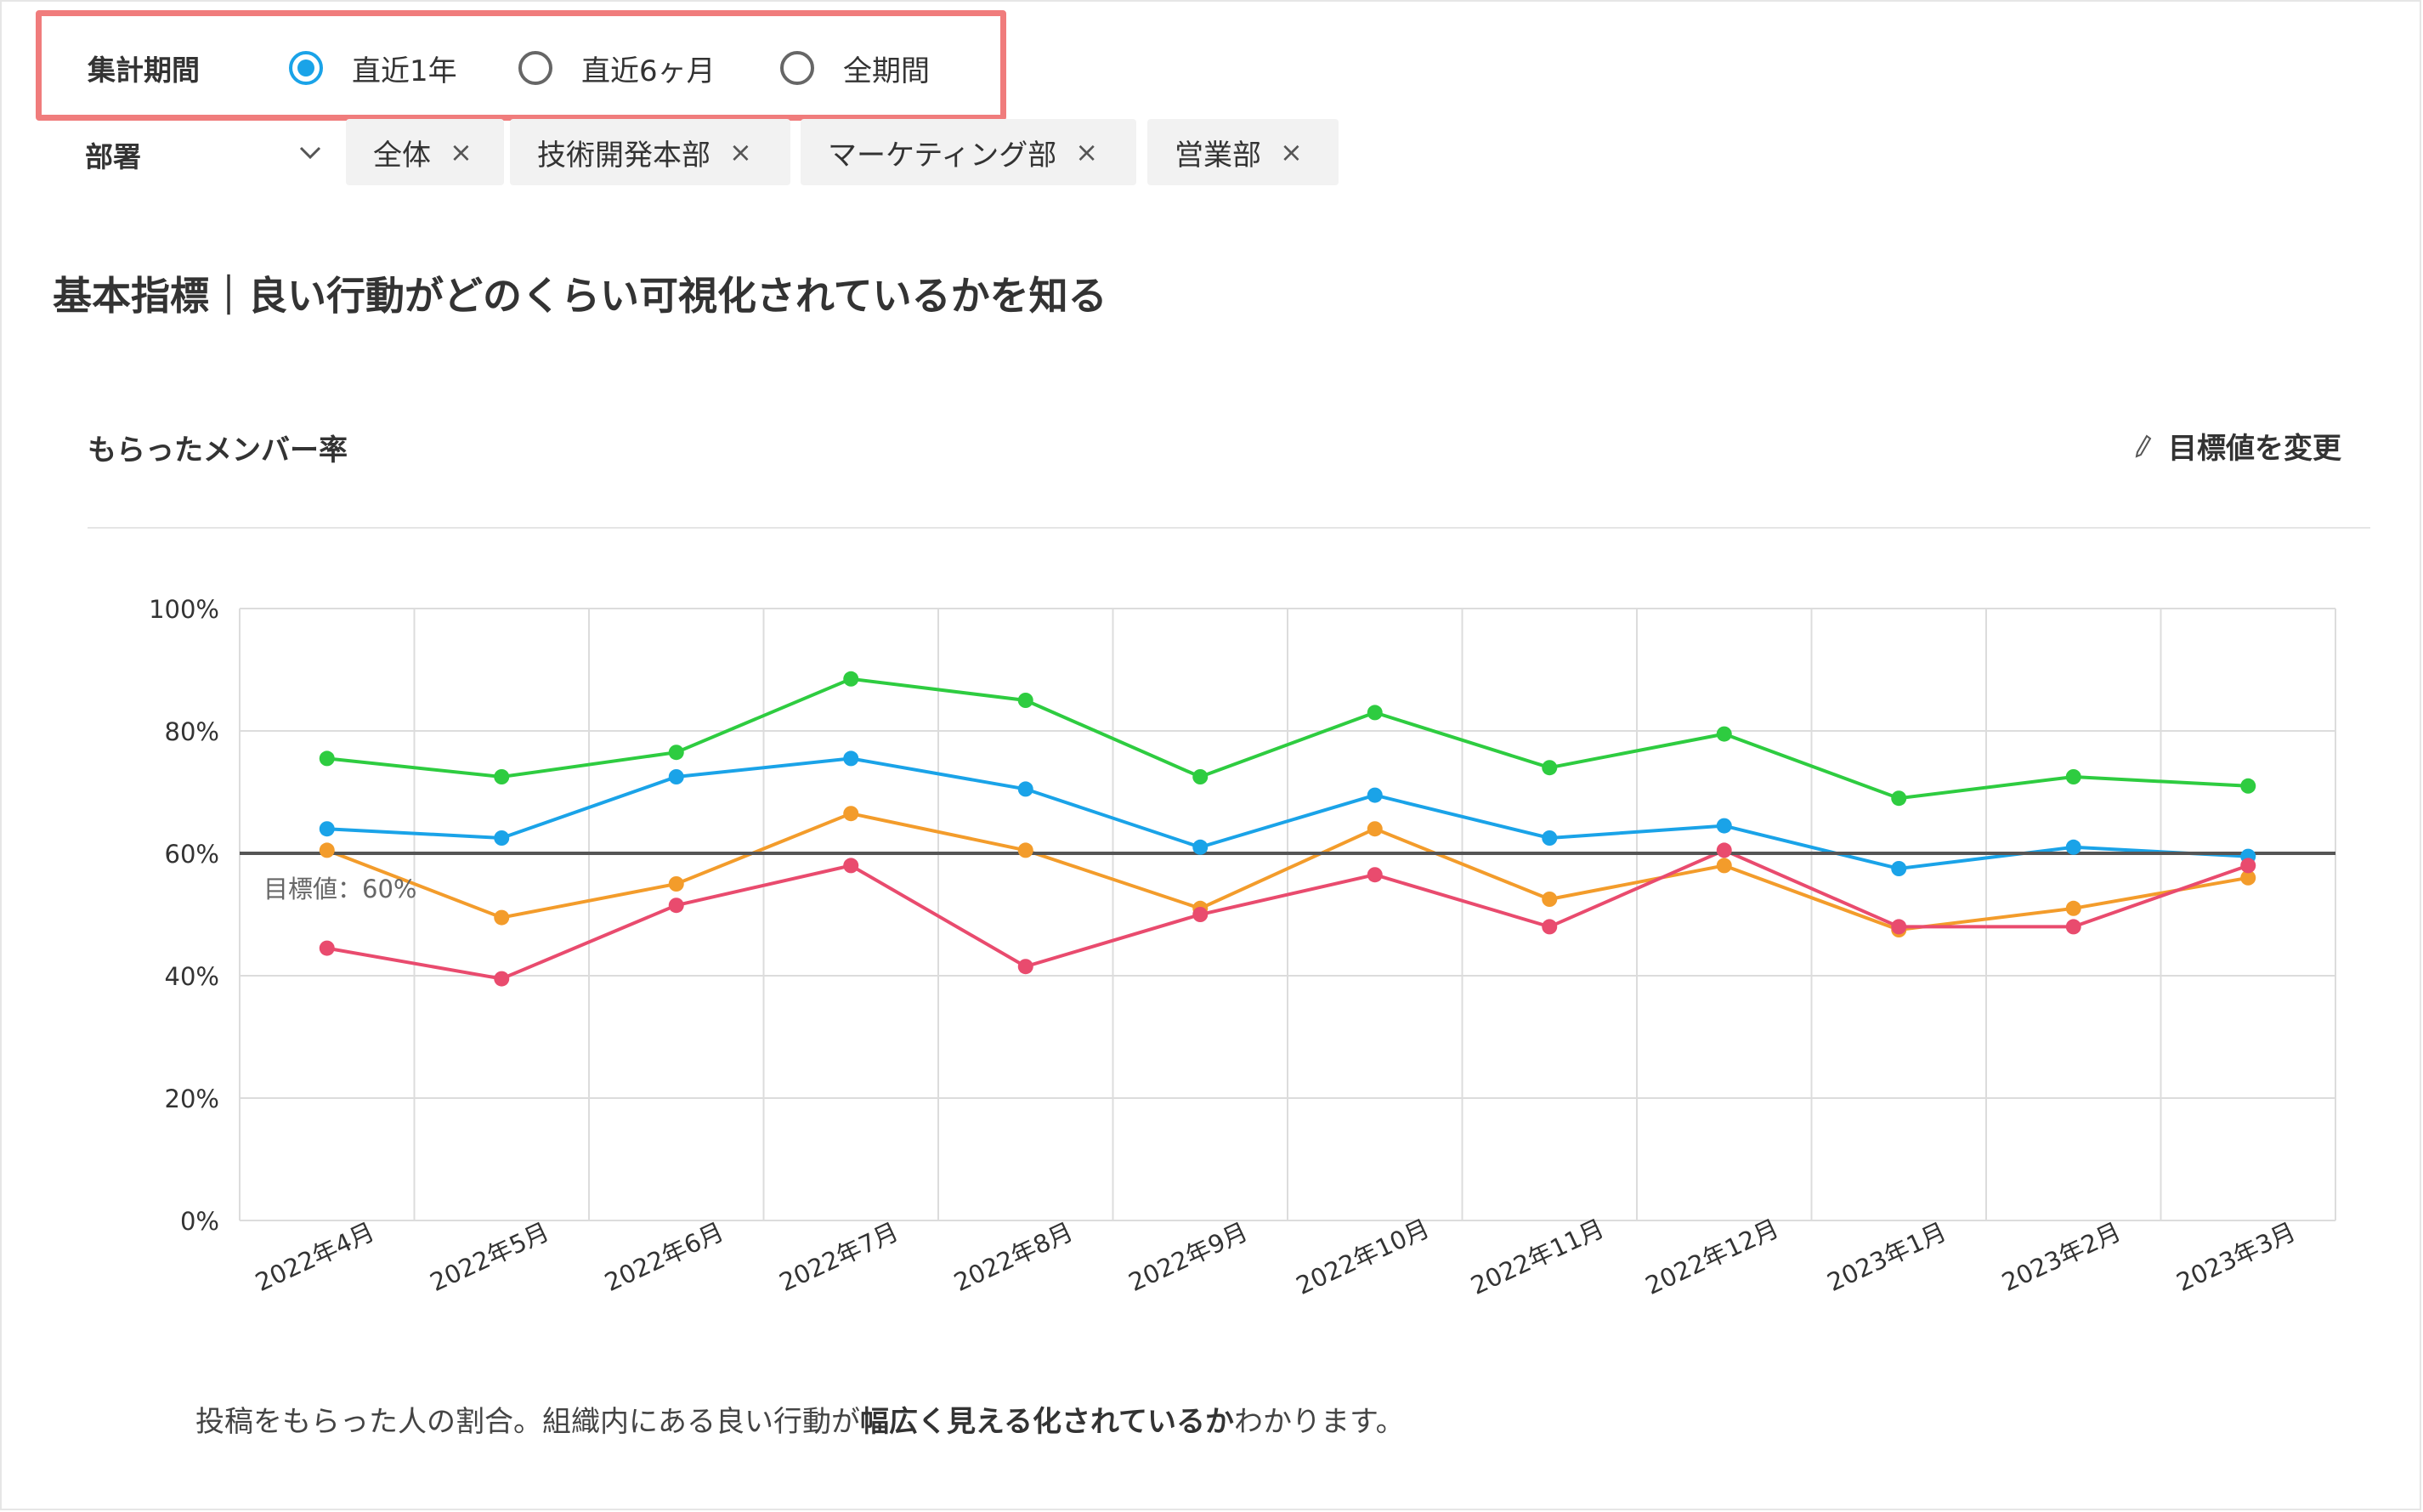  Describe the element at coordinates (1319, 1422) in the screenshot. I see `description-text-end: わかります。` at that location.